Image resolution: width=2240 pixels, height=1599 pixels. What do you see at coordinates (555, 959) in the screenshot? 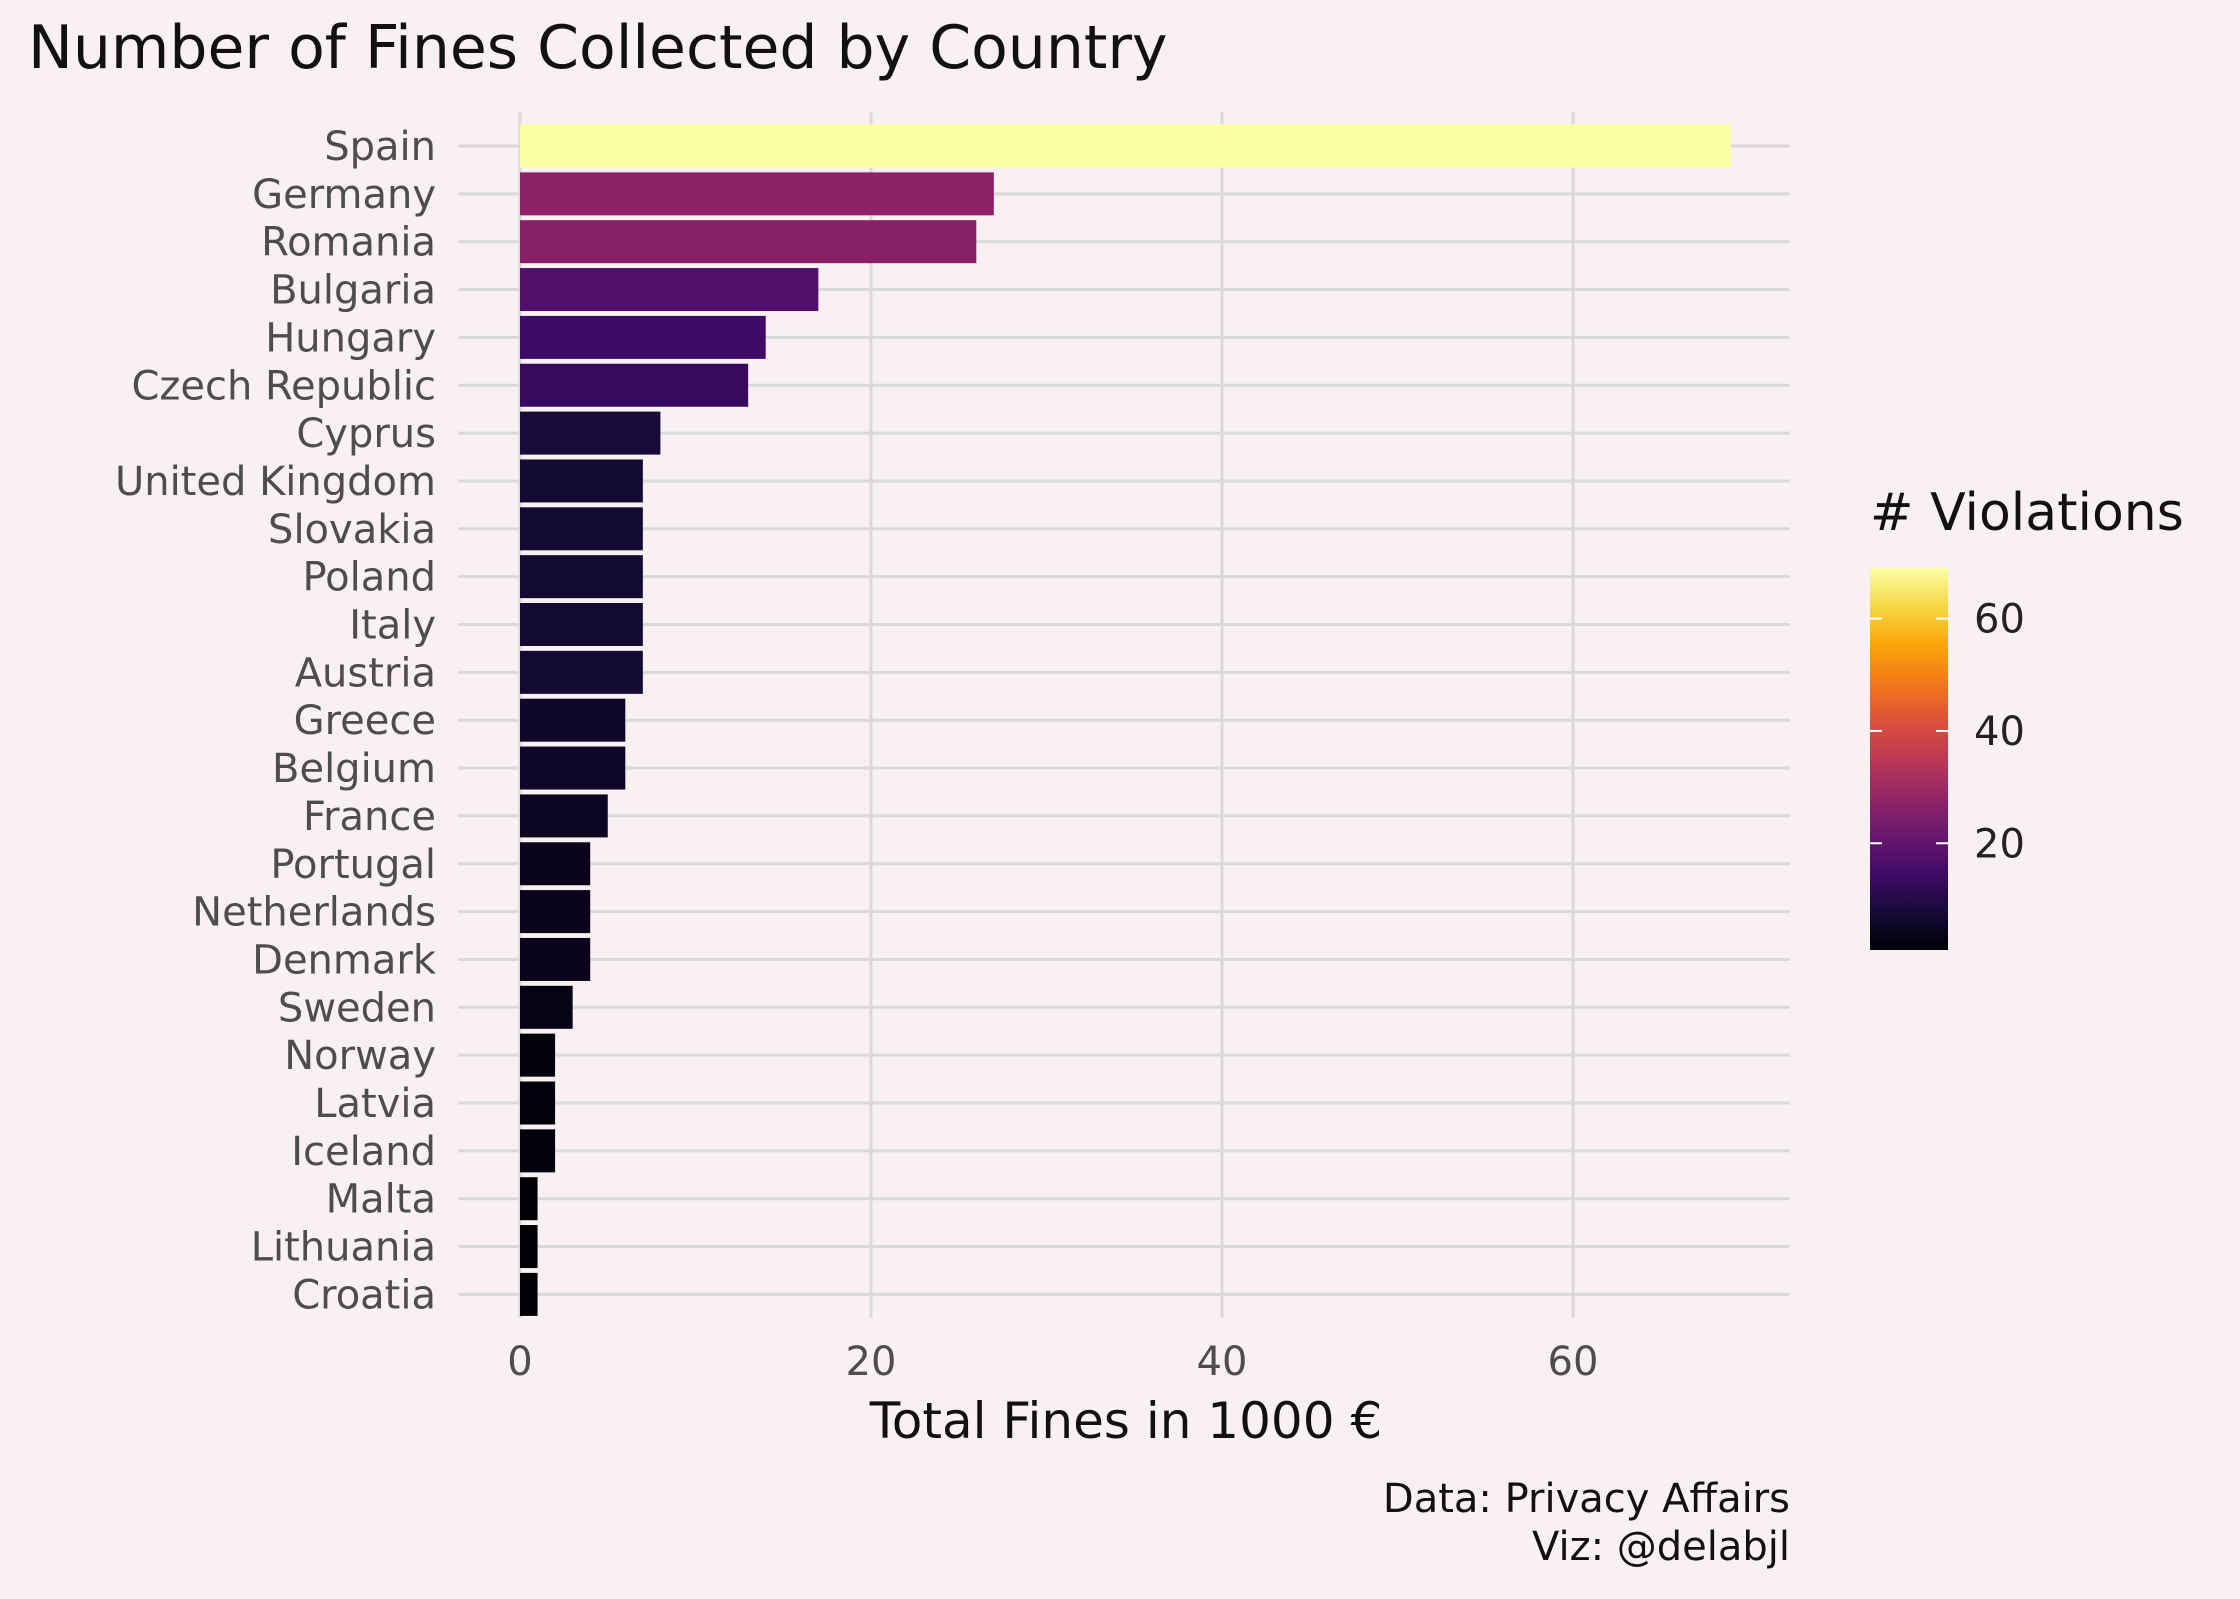
I see `bar-denmark` at bounding box center [555, 959].